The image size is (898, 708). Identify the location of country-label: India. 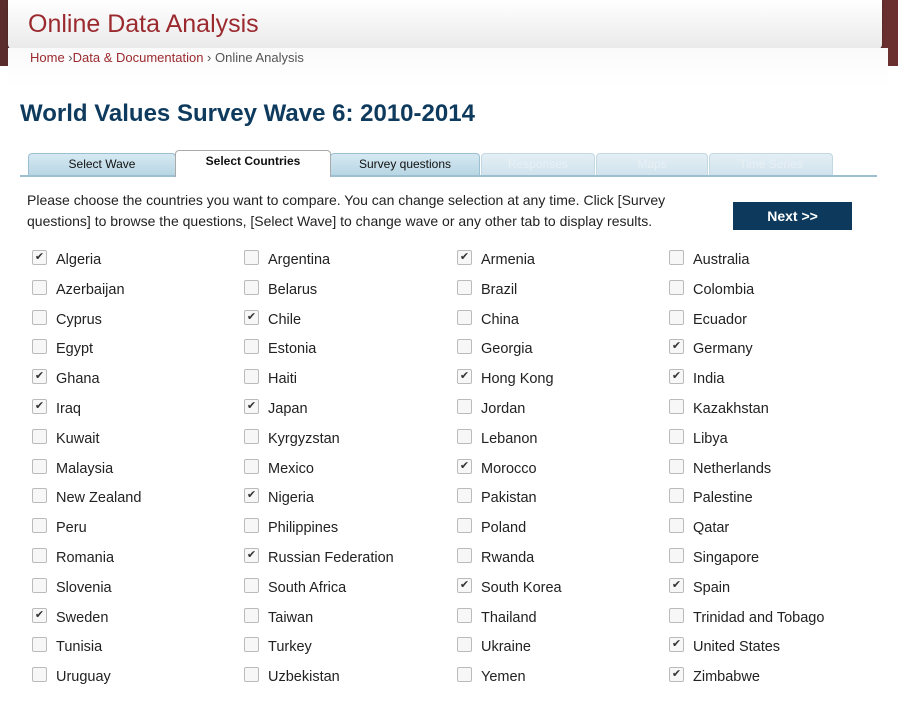
(709, 379).